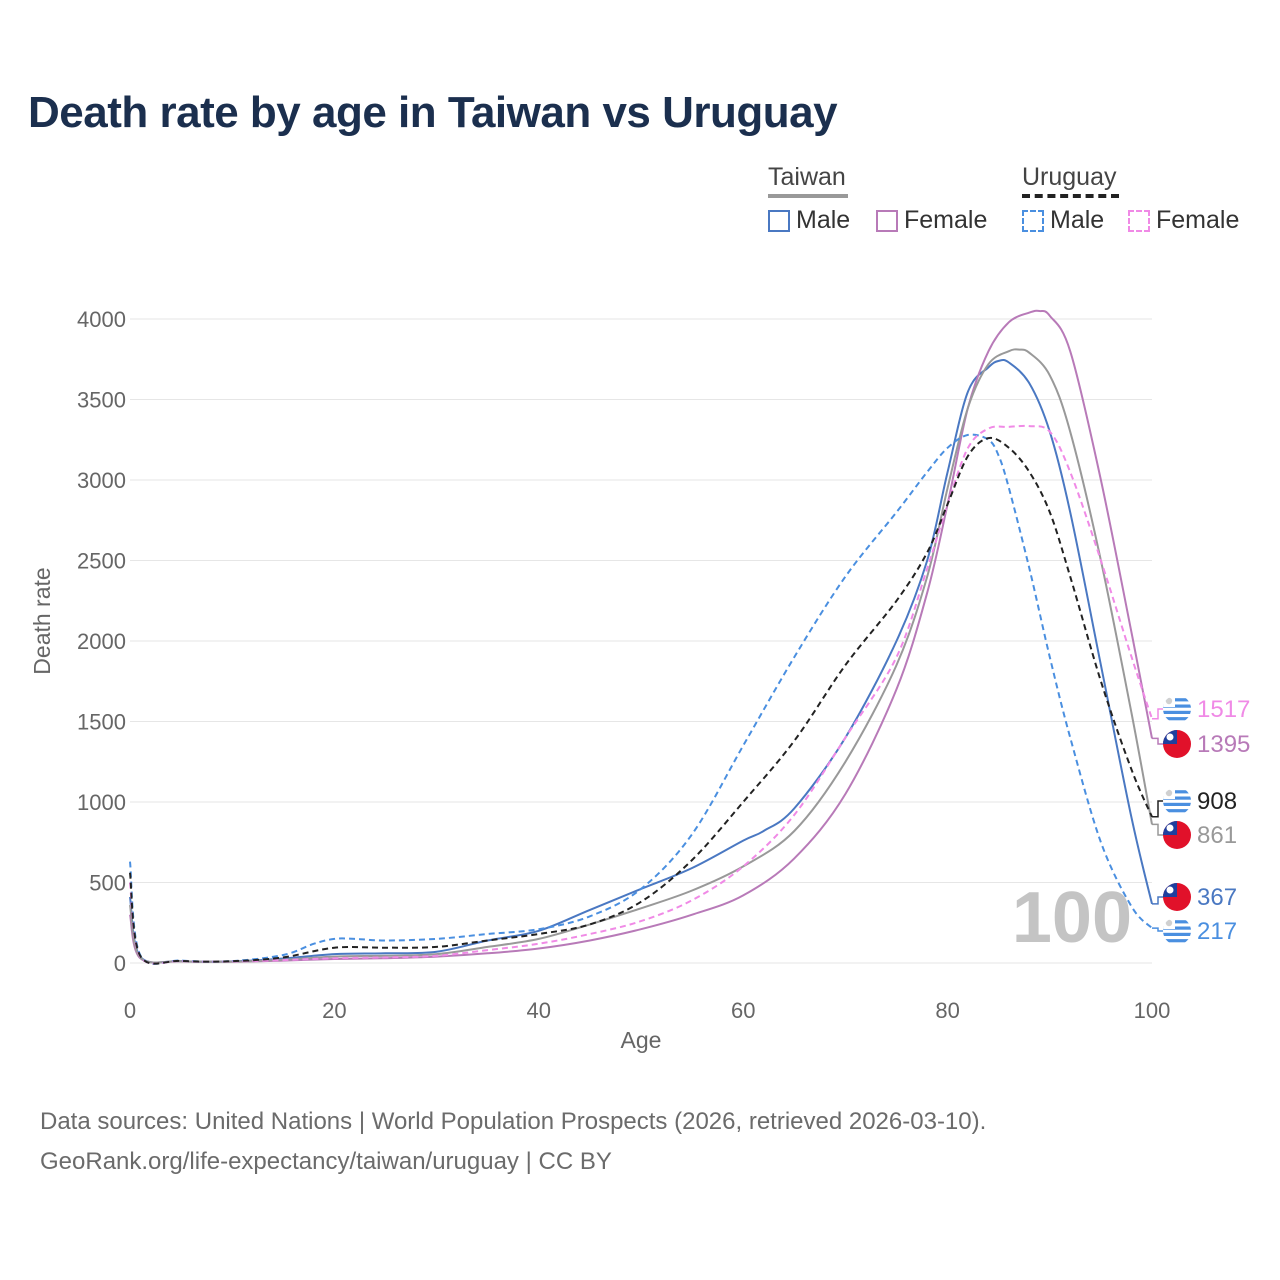 This screenshot has width=1280, height=1280. Describe the element at coordinates (1223, 709) in the screenshot. I see `end-label-value: 1517` at that location.